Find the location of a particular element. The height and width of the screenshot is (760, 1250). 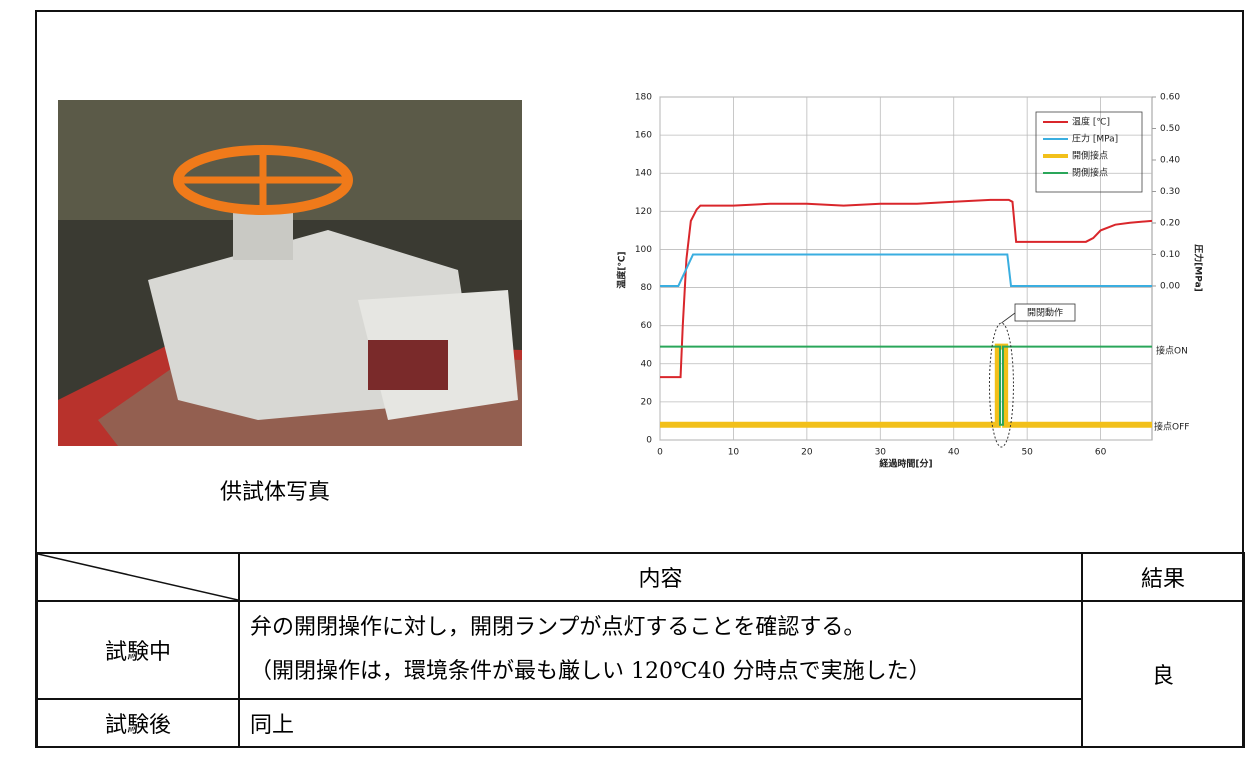

row-label: 試験中 is located at coordinates (138, 650).